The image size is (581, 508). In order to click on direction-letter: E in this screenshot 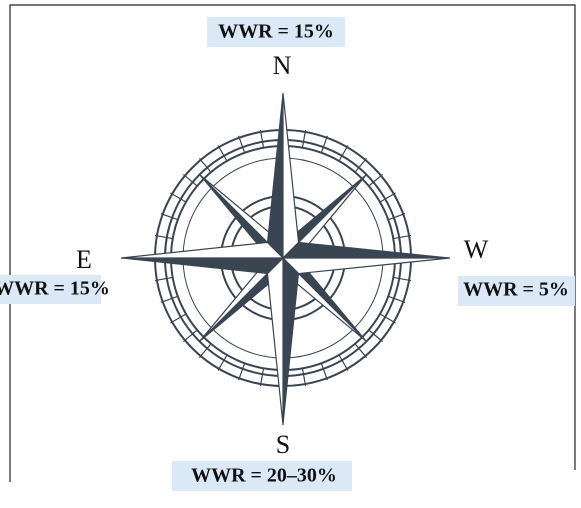, I will do `click(84, 259)`.